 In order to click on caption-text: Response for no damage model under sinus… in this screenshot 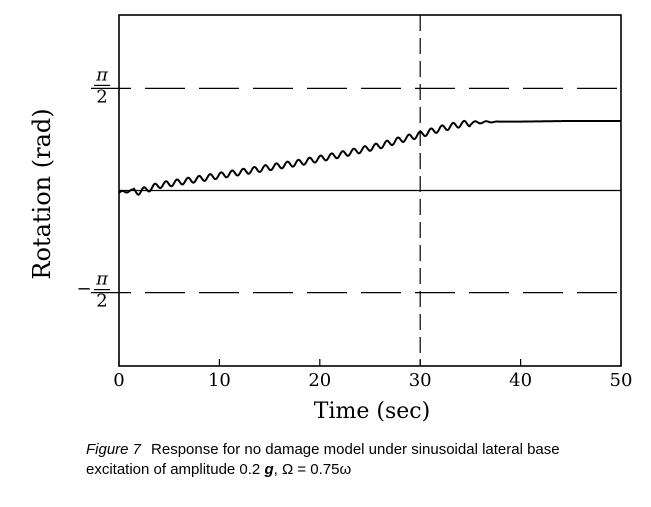, I will do `click(323, 459)`.